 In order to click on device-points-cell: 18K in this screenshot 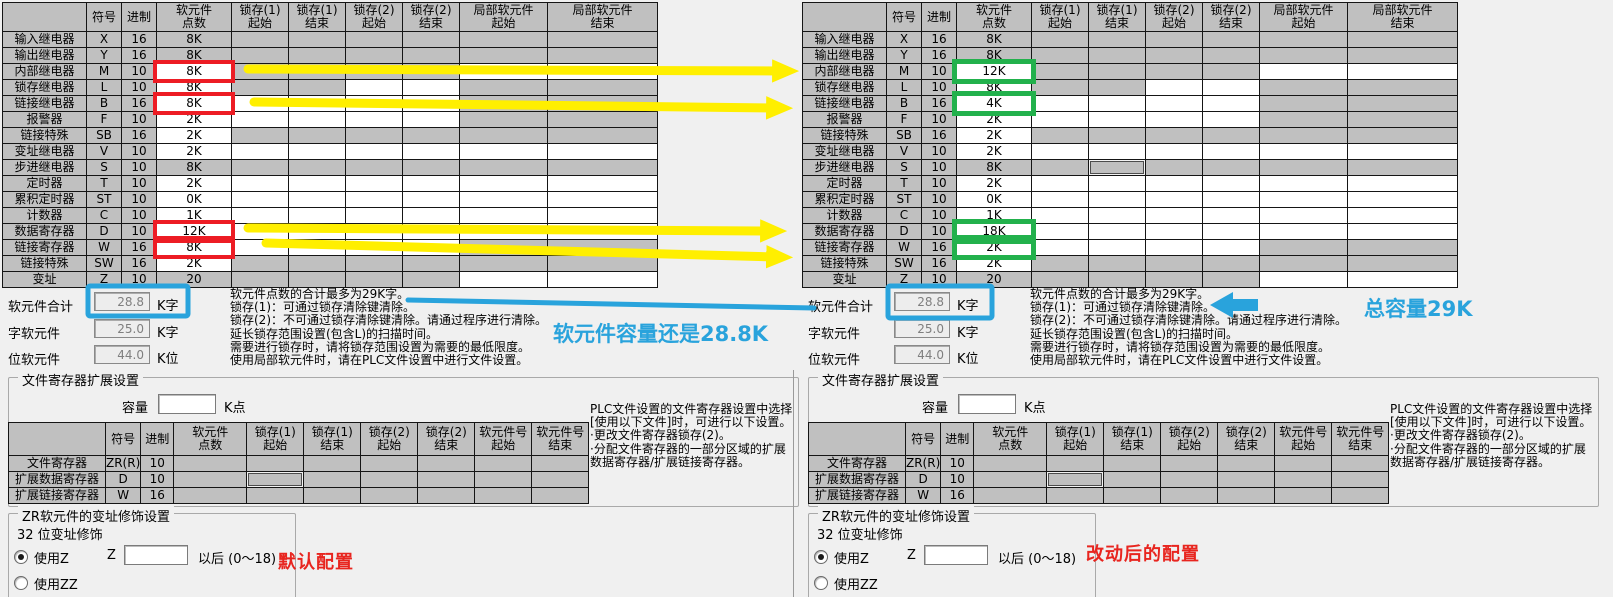, I will do `click(994, 231)`.